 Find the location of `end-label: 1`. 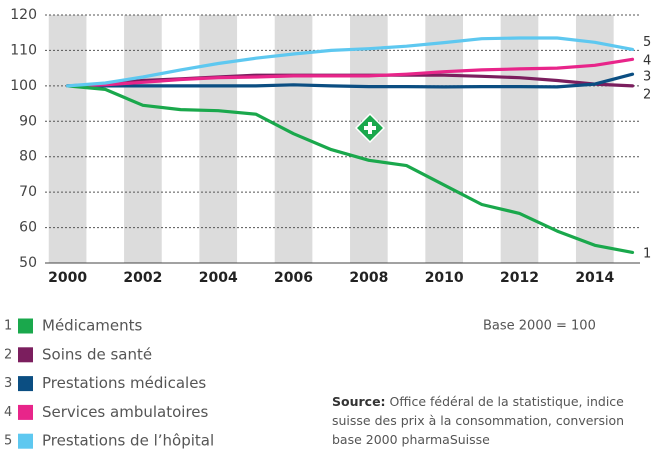

end-label: 1 is located at coordinates (647, 253).